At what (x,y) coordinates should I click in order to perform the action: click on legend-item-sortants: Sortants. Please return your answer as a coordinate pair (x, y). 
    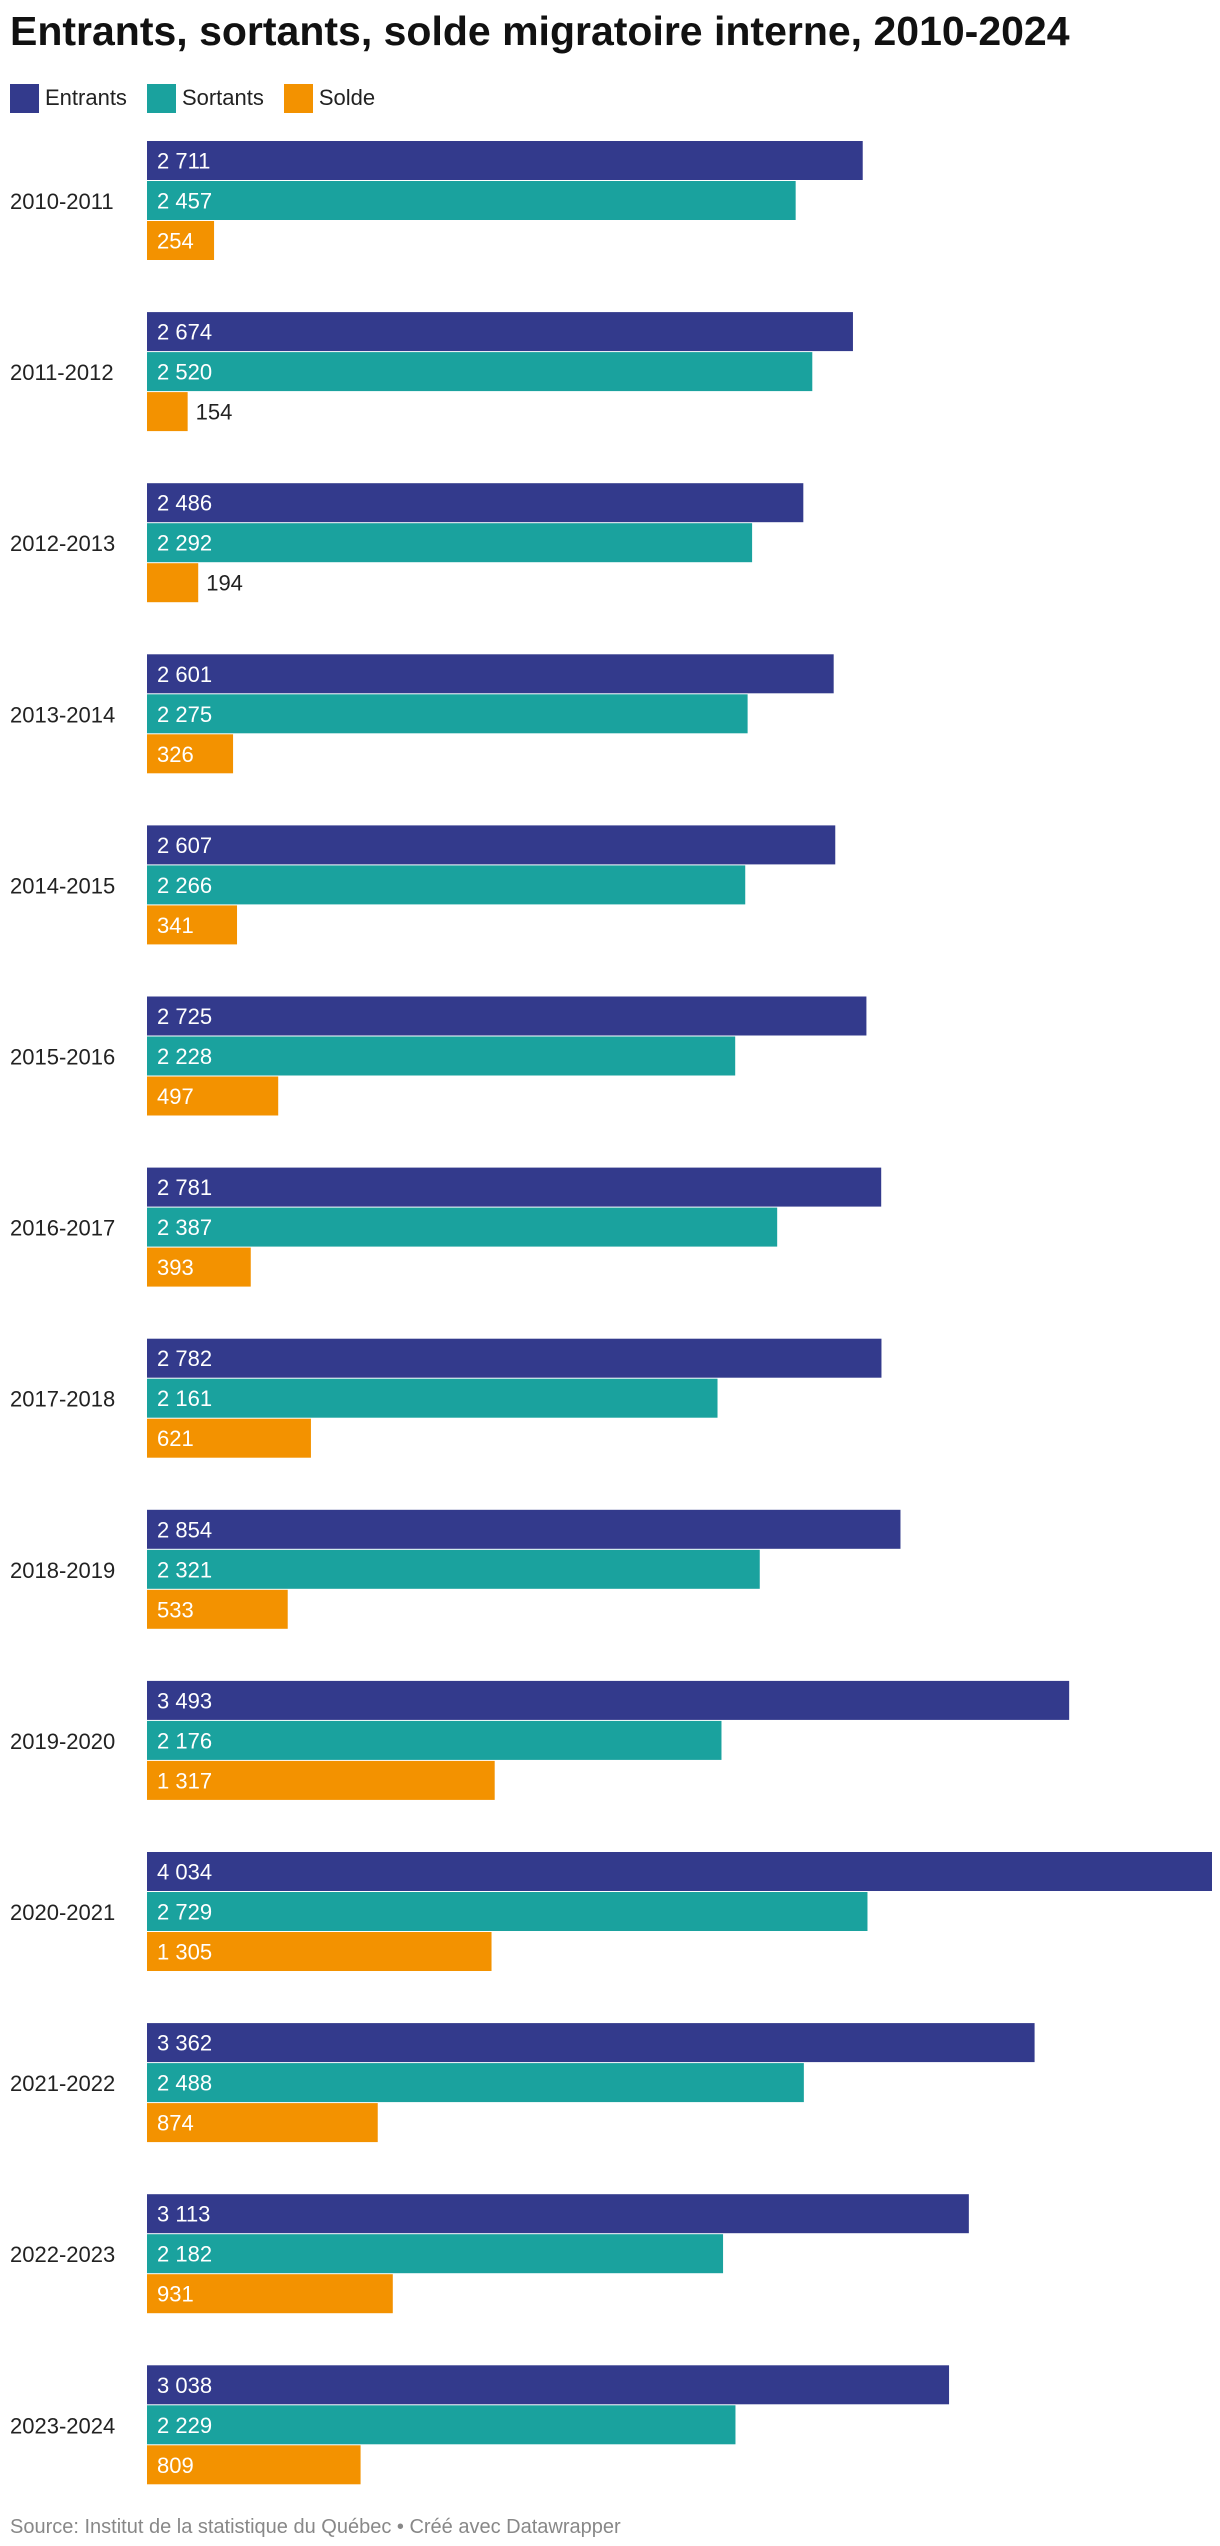
    Looking at the image, I should click on (205, 98).